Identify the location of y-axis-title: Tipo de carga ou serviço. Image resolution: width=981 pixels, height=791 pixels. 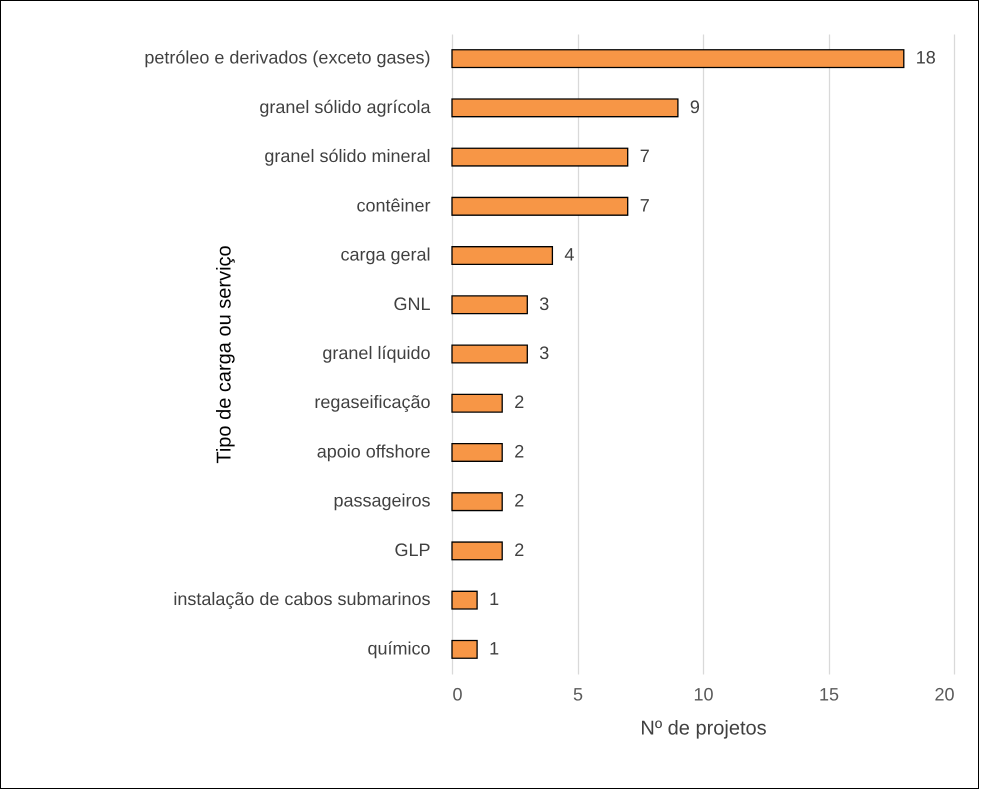
(225, 354).